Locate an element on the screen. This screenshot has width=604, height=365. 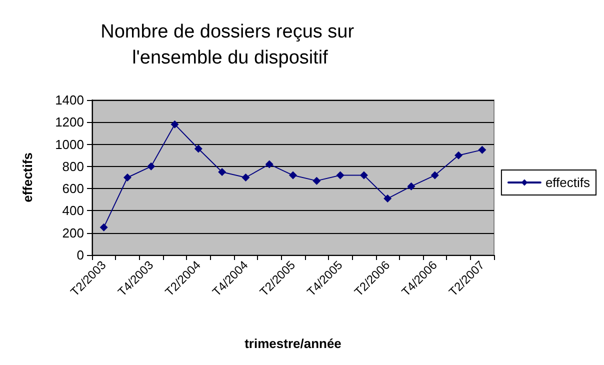
y-tick-label: 400 is located at coordinates (73, 210).